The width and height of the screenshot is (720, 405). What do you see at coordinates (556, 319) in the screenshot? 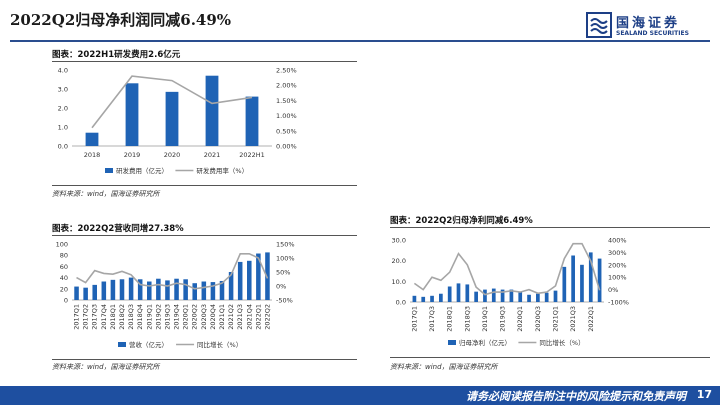
I see `x-tick-label: 2021Q1` at bounding box center [556, 319].